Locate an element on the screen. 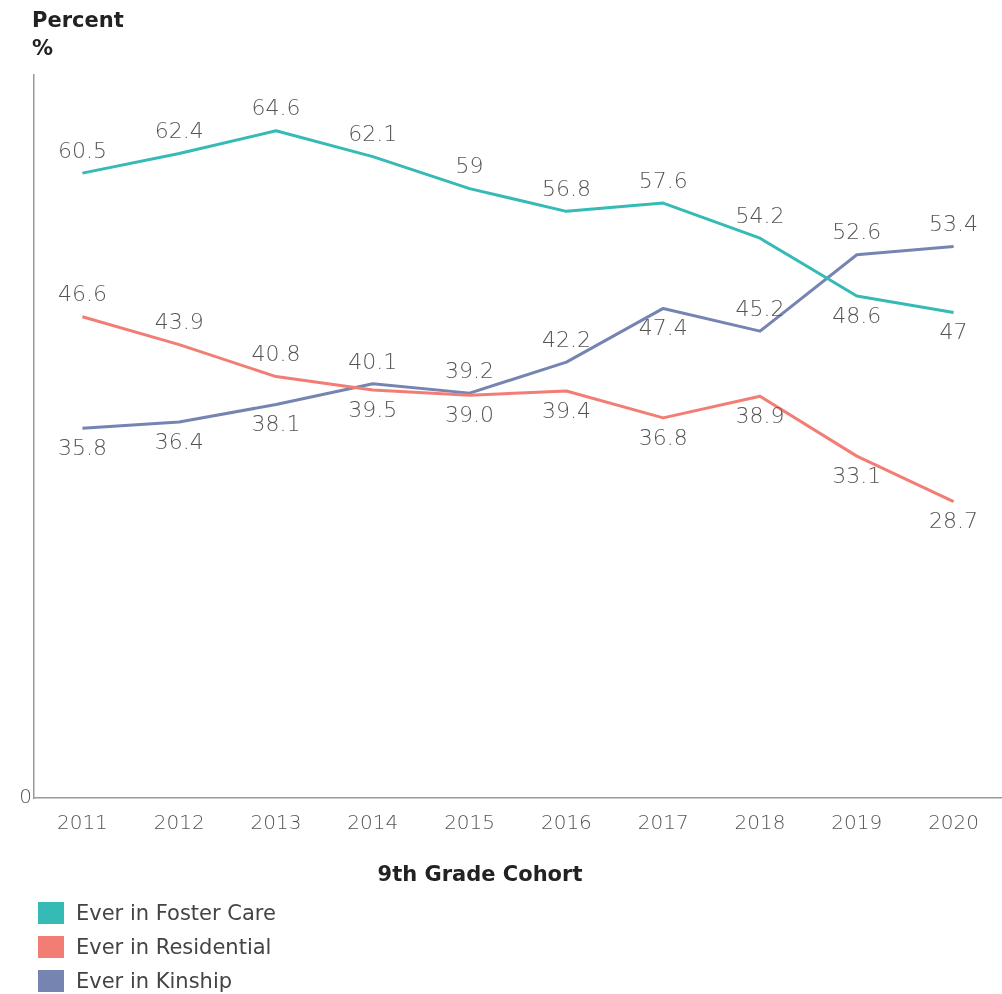  data-label: 35.8 is located at coordinates (82, 447).